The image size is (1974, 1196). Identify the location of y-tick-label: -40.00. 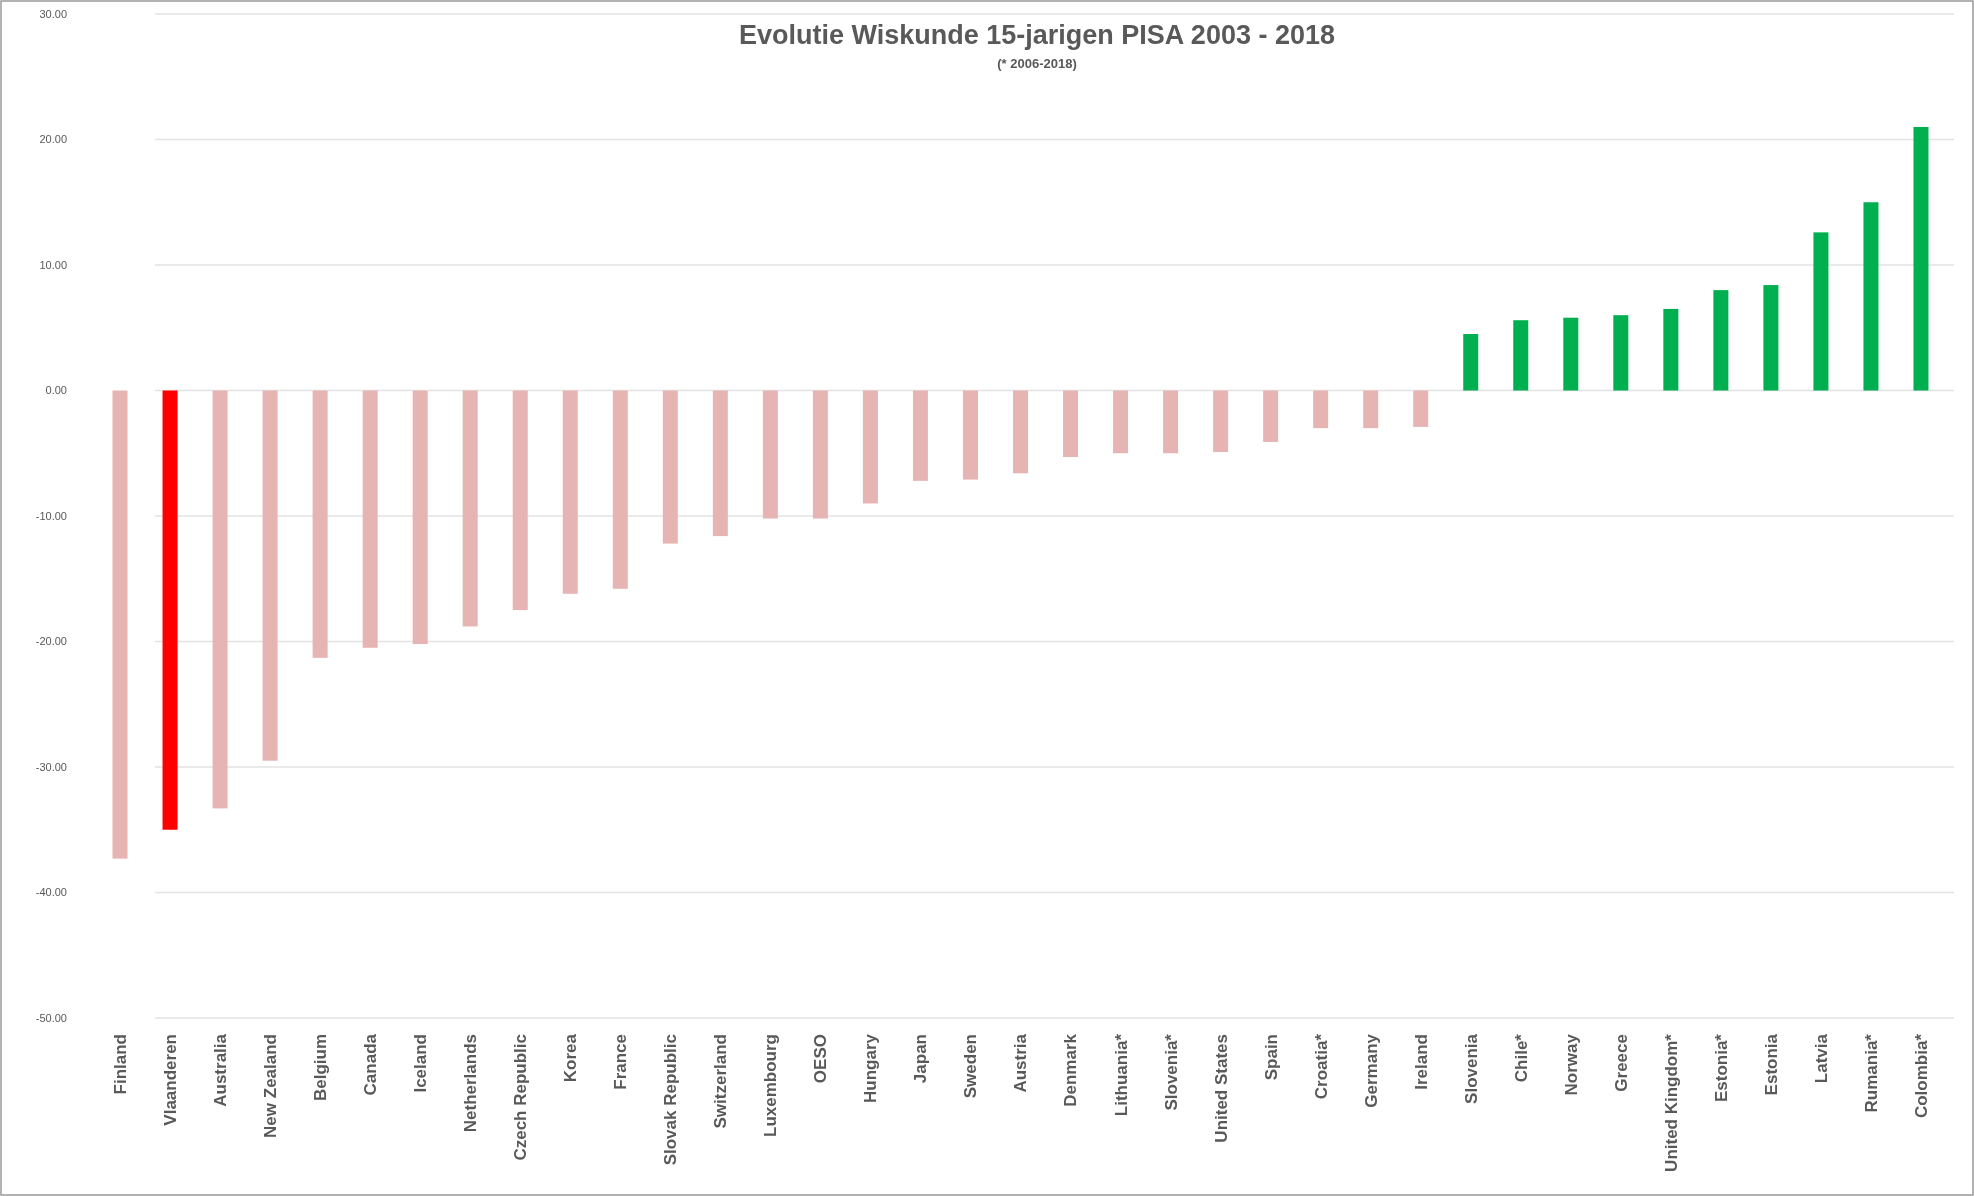
(51, 892).